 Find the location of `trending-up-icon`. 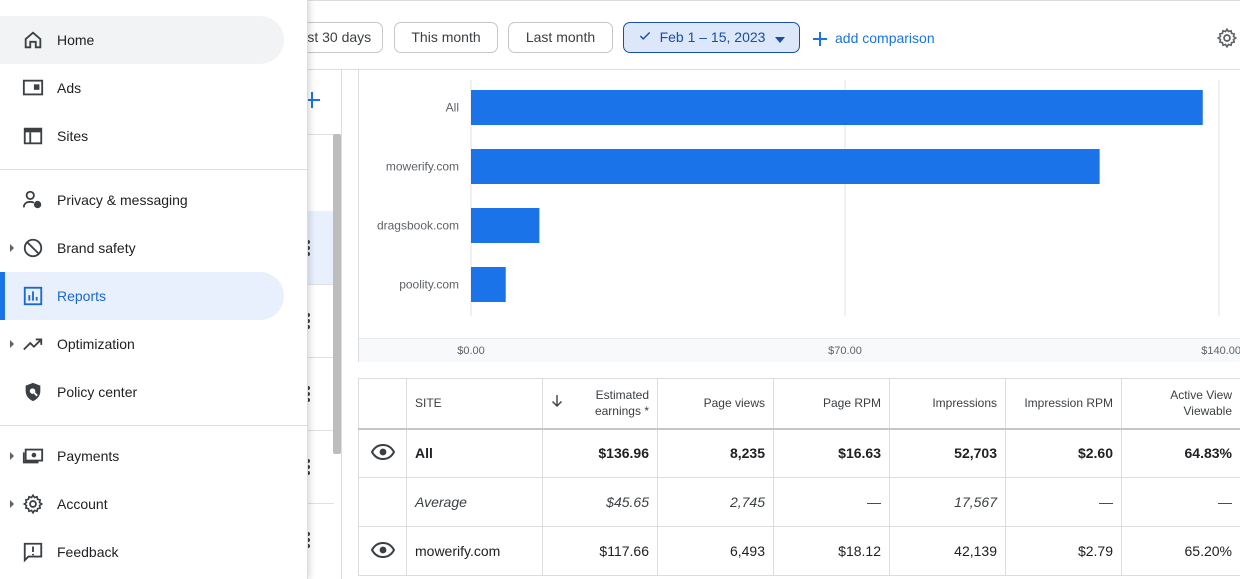

trending-up-icon is located at coordinates (33, 344).